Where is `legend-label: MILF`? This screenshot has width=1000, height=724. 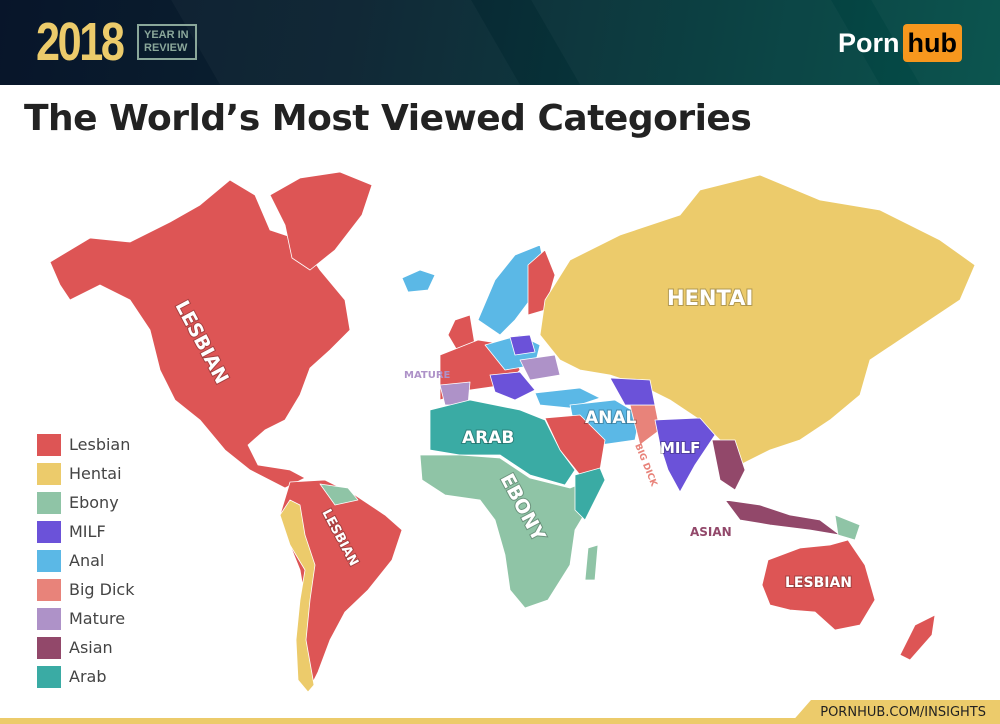 legend-label: MILF is located at coordinates (87, 531).